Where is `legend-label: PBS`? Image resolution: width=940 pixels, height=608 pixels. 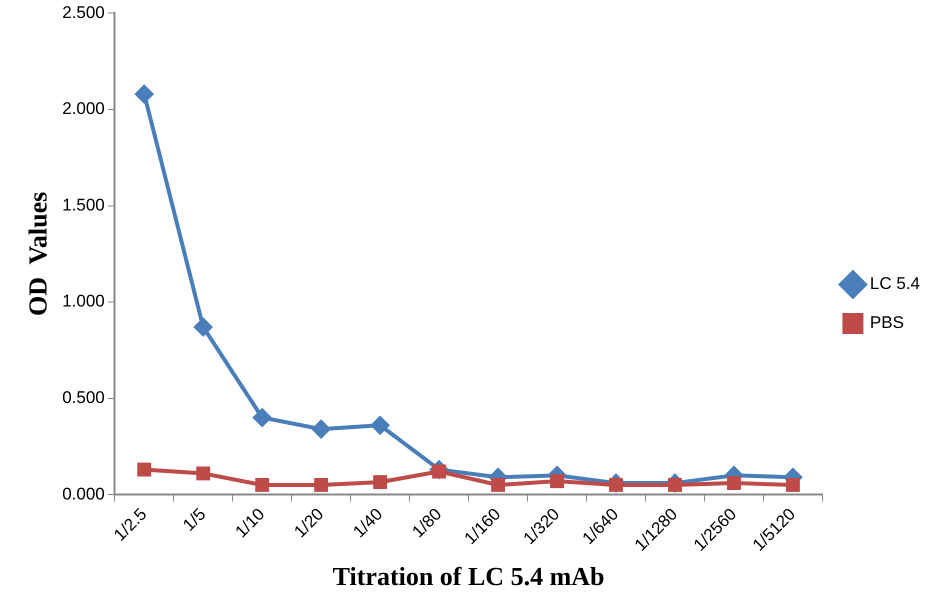 legend-label: PBS is located at coordinates (887, 322).